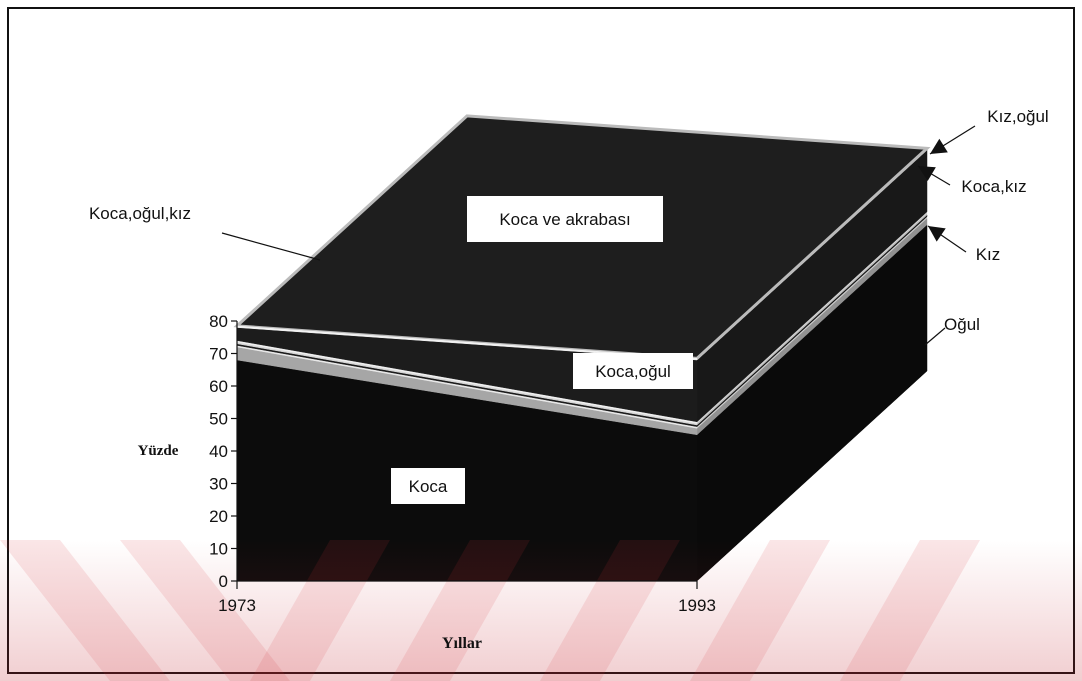 This screenshot has width=1082, height=681. Describe the element at coordinates (467, 597) in the screenshot. I see `x-axis: 1973 1993` at that location.